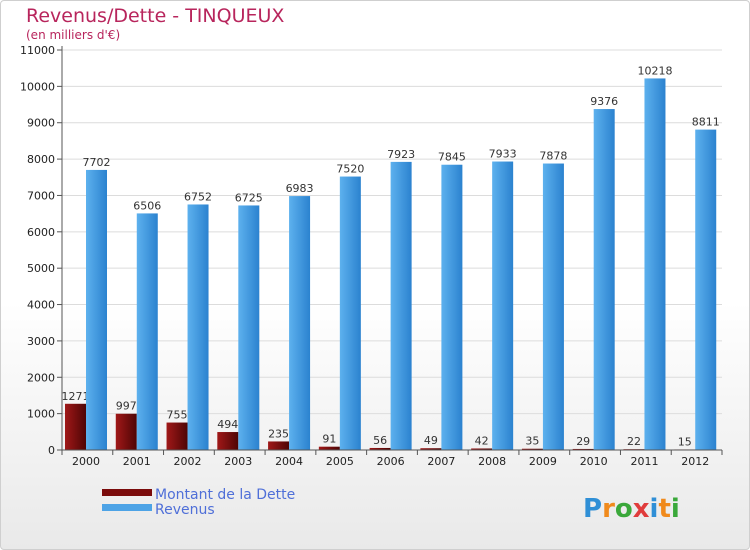 The height and width of the screenshot is (550, 750). I want to click on y-tick-label: 4000, so click(41, 305).